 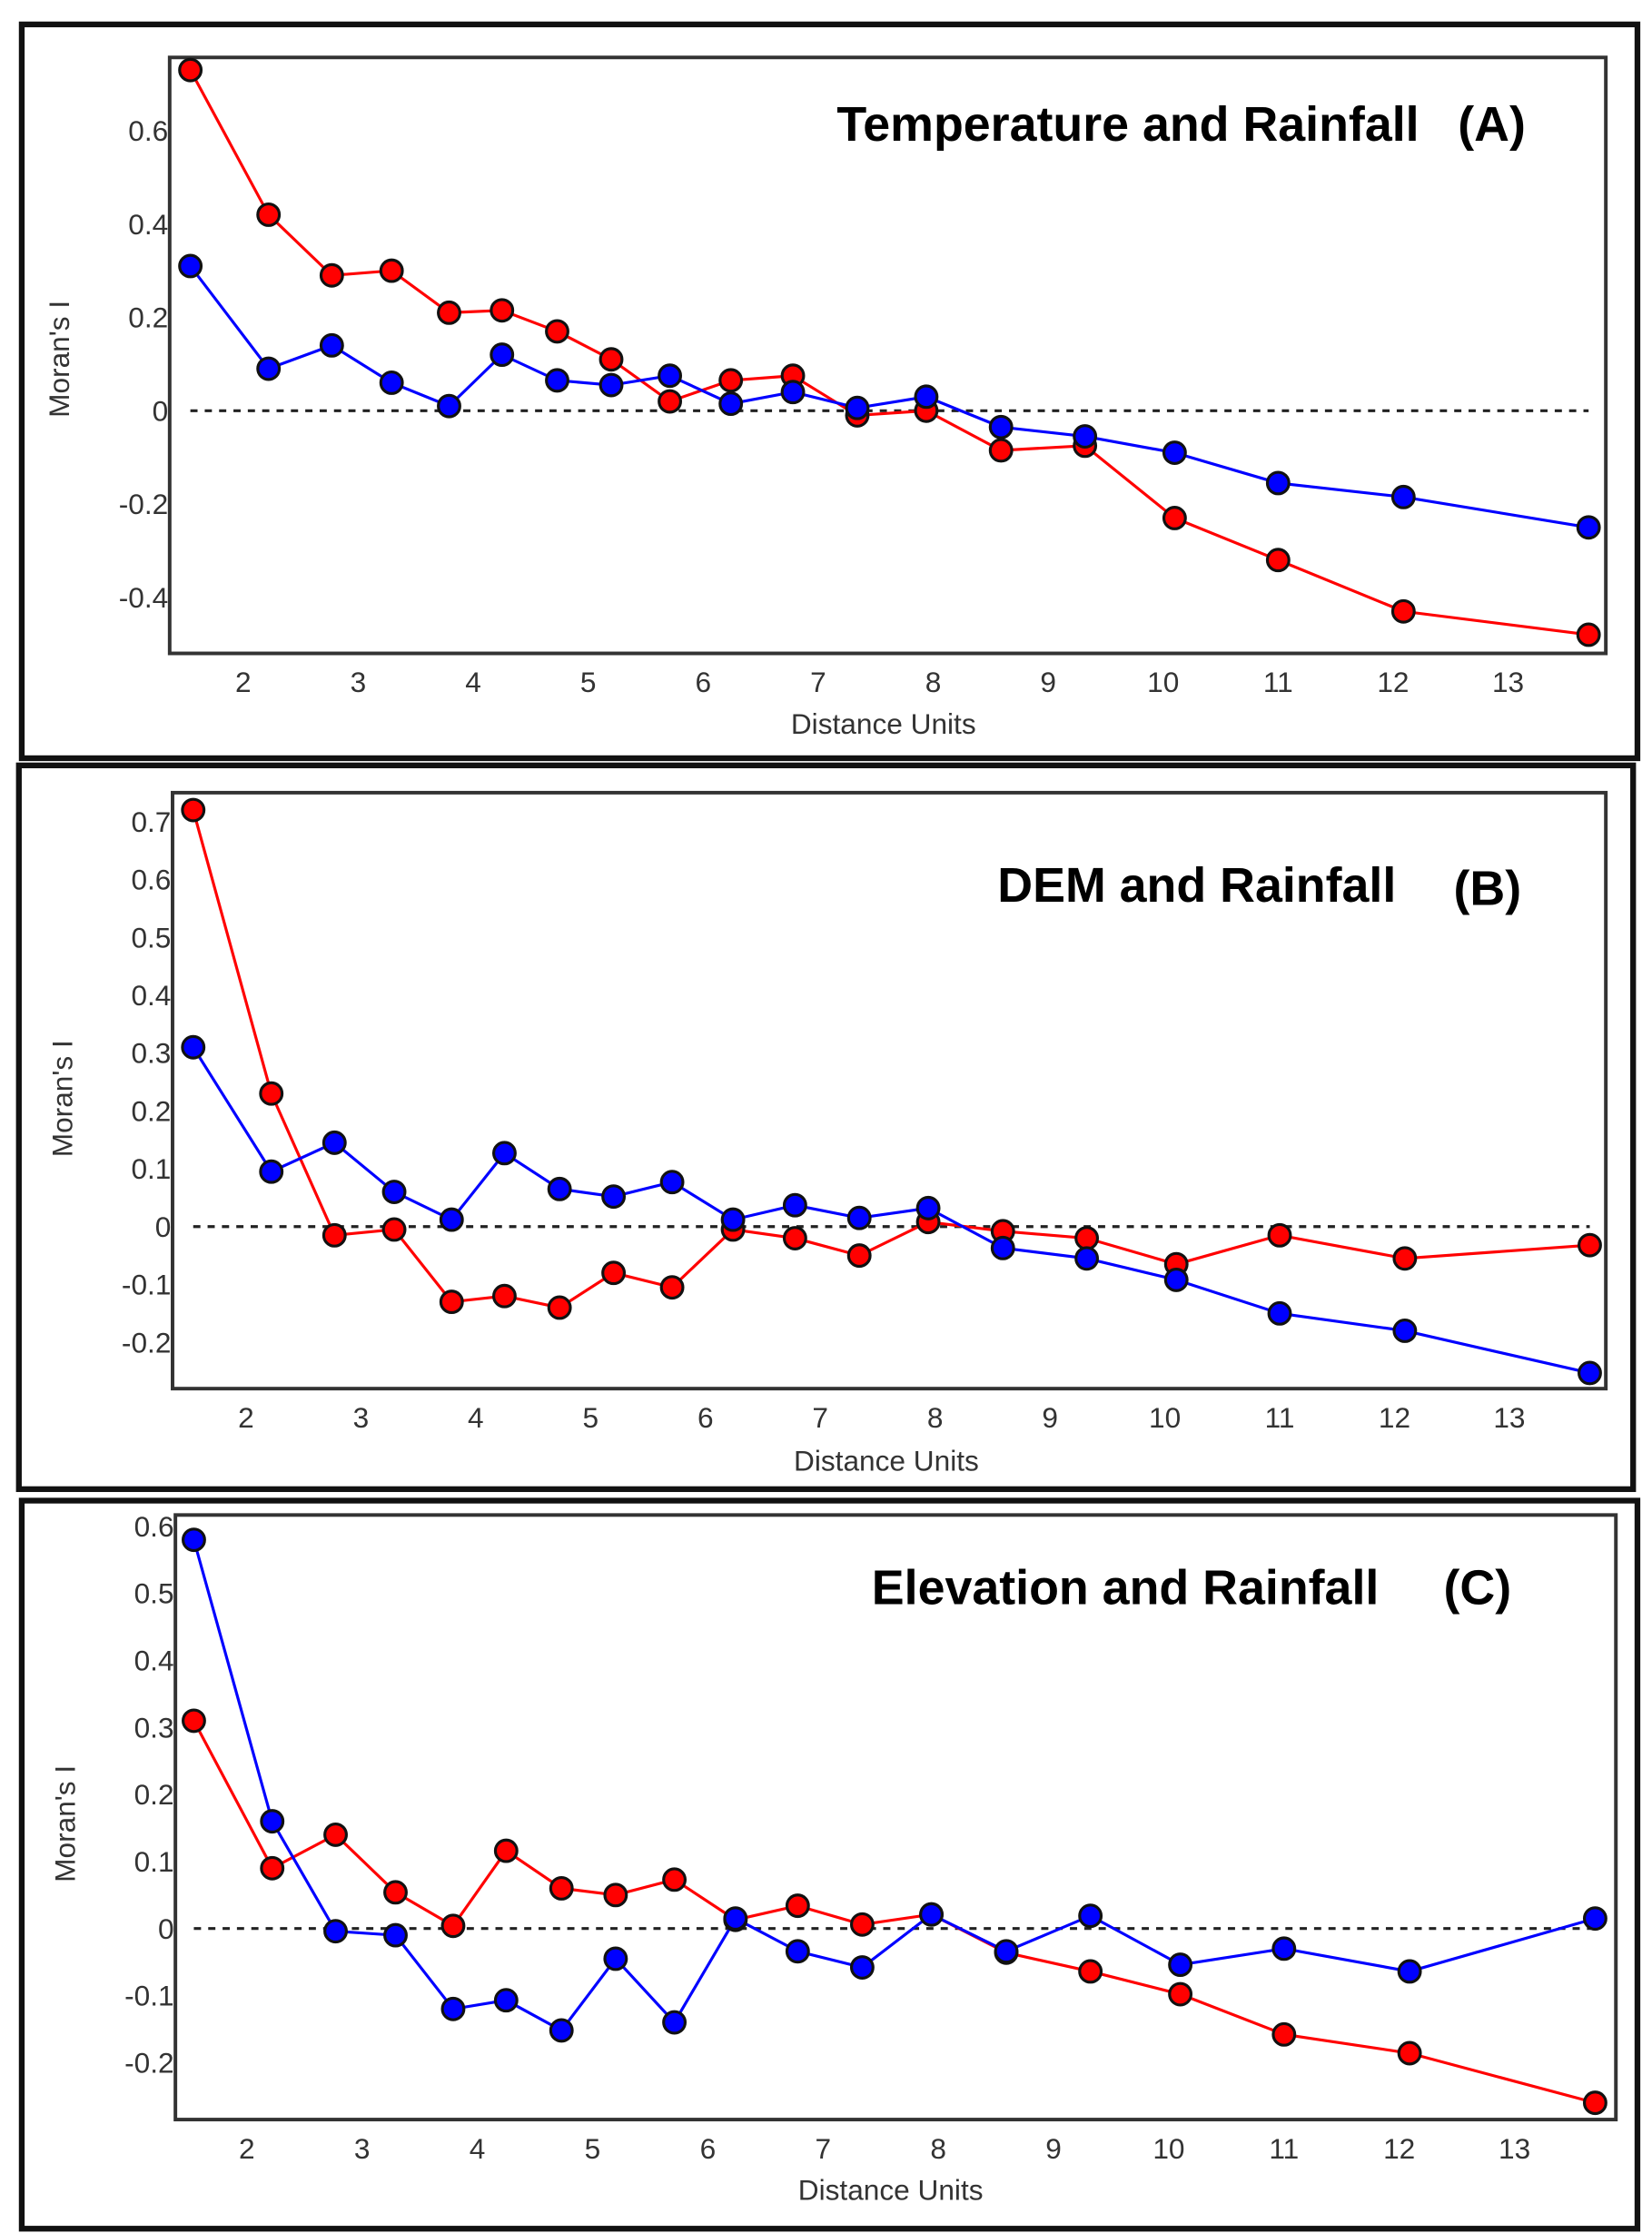 What do you see at coordinates (708, 2148) in the screenshot?
I see `x-tick-label: 6` at bounding box center [708, 2148].